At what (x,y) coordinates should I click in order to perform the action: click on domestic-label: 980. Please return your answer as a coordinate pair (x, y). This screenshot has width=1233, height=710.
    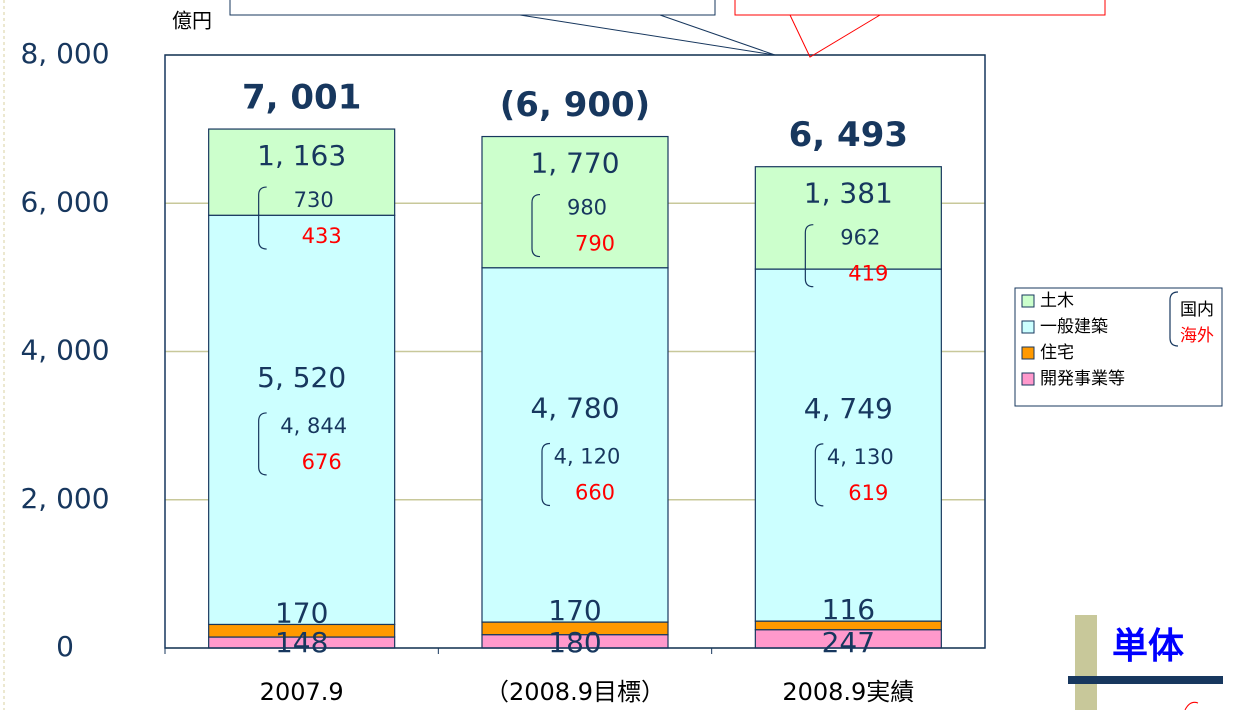
    Looking at the image, I should click on (587, 208).